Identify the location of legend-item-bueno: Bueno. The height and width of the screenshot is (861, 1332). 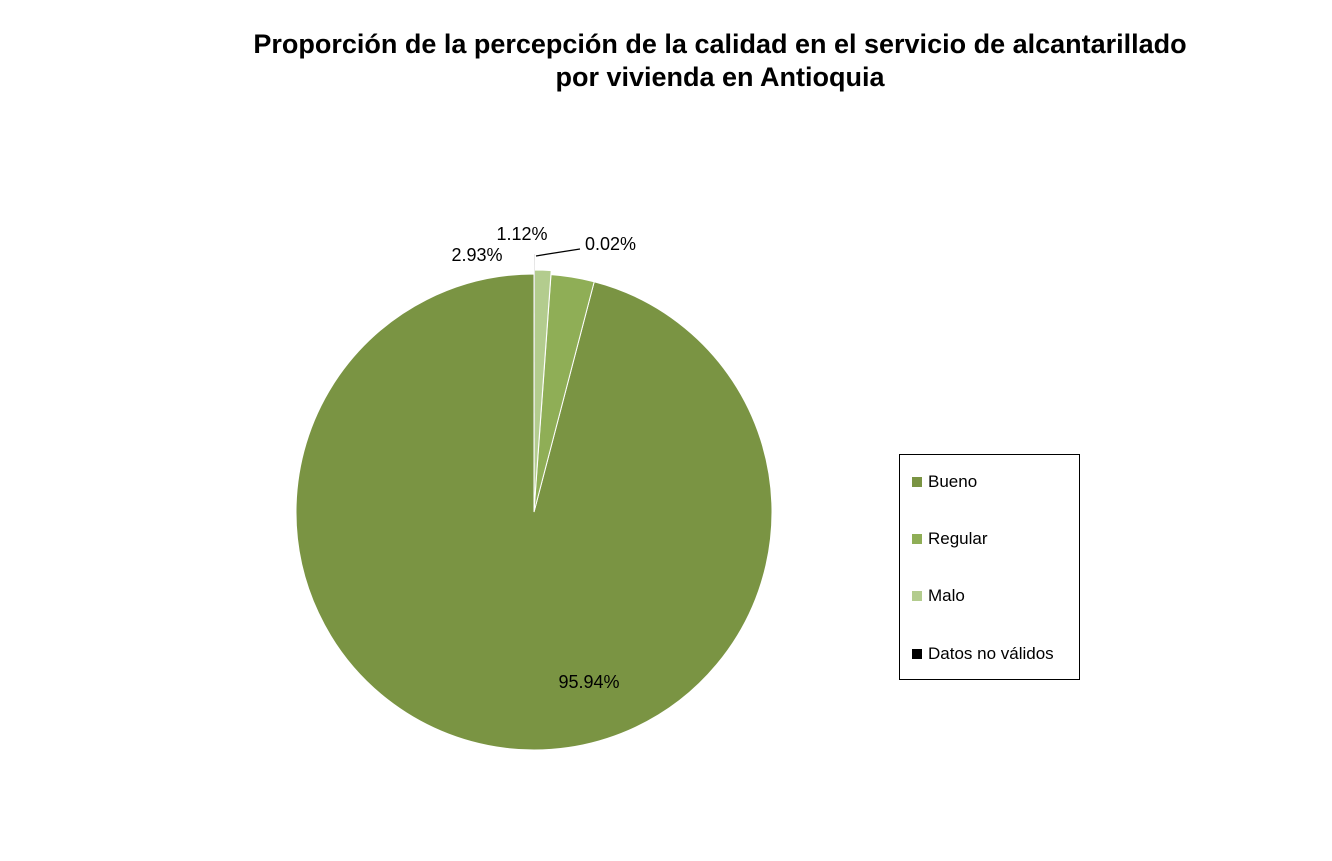
(944, 482).